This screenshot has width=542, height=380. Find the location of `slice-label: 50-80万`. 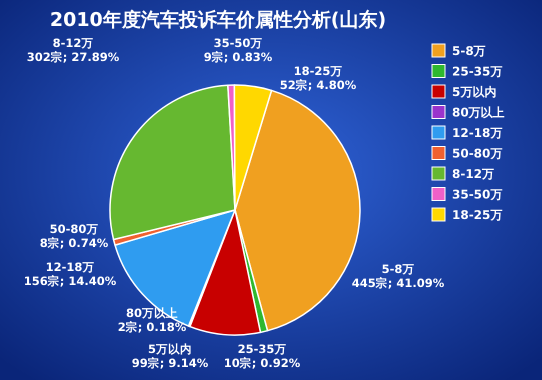

slice-label: 50-80万 is located at coordinates (74, 229).